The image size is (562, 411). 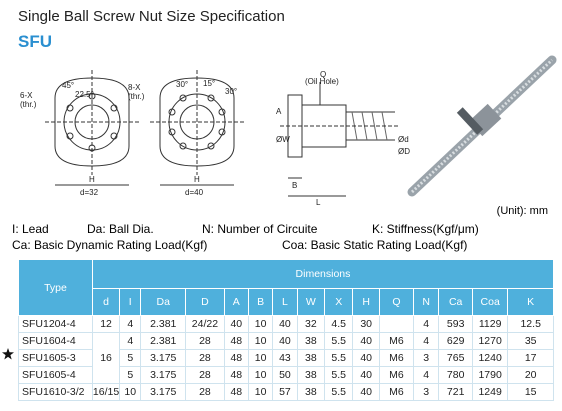 I want to click on label: 6-X, so click(x=26, y=95).